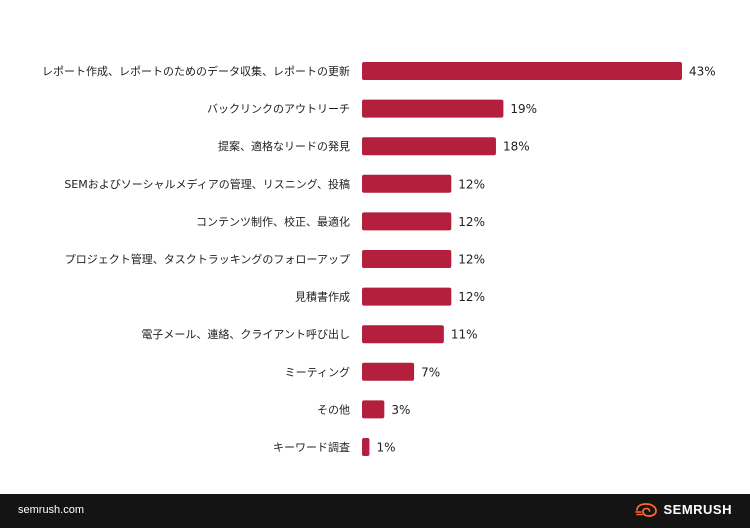  I want to click on category-label: プロジェクト管理、タスクトラッキングのフォローアップ, so click(207, 259).